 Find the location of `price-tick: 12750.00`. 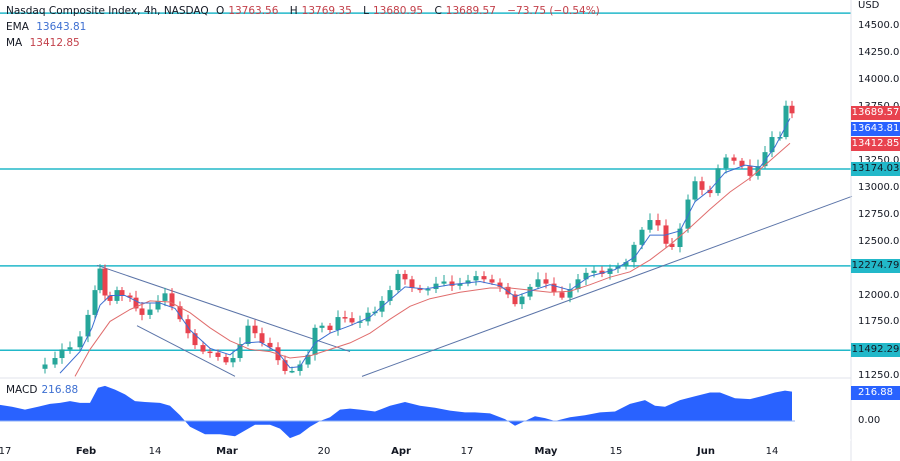

price-tick: 12750.00 is located at coordinates (879, 214).